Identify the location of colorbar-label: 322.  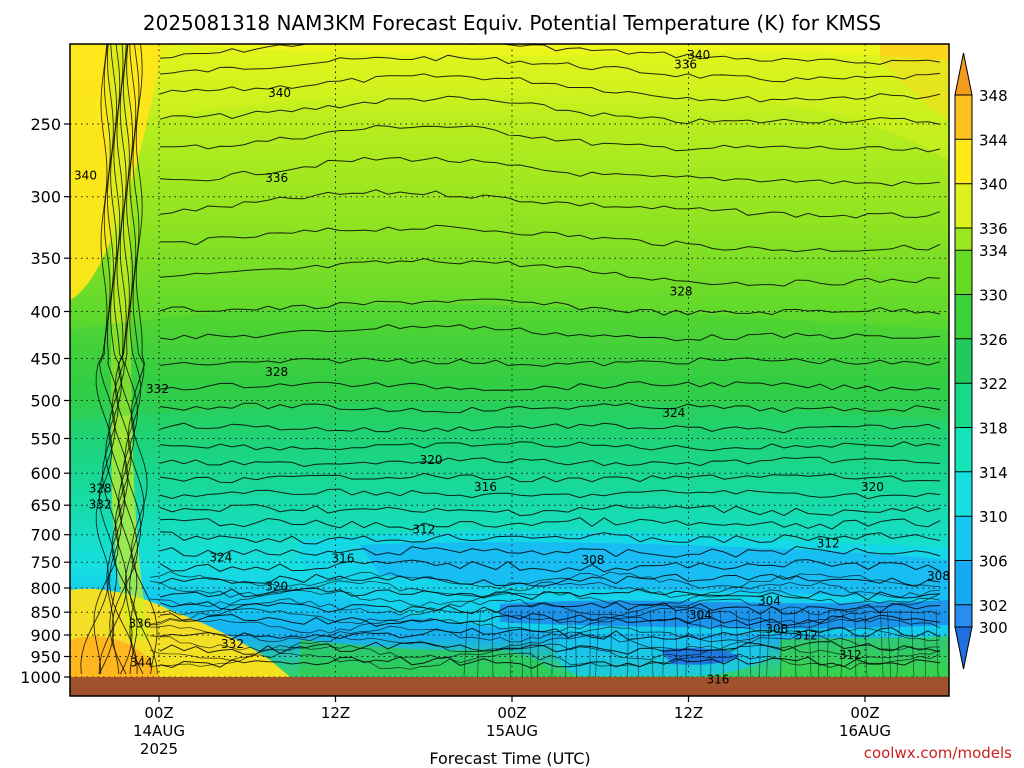
(993, 384).